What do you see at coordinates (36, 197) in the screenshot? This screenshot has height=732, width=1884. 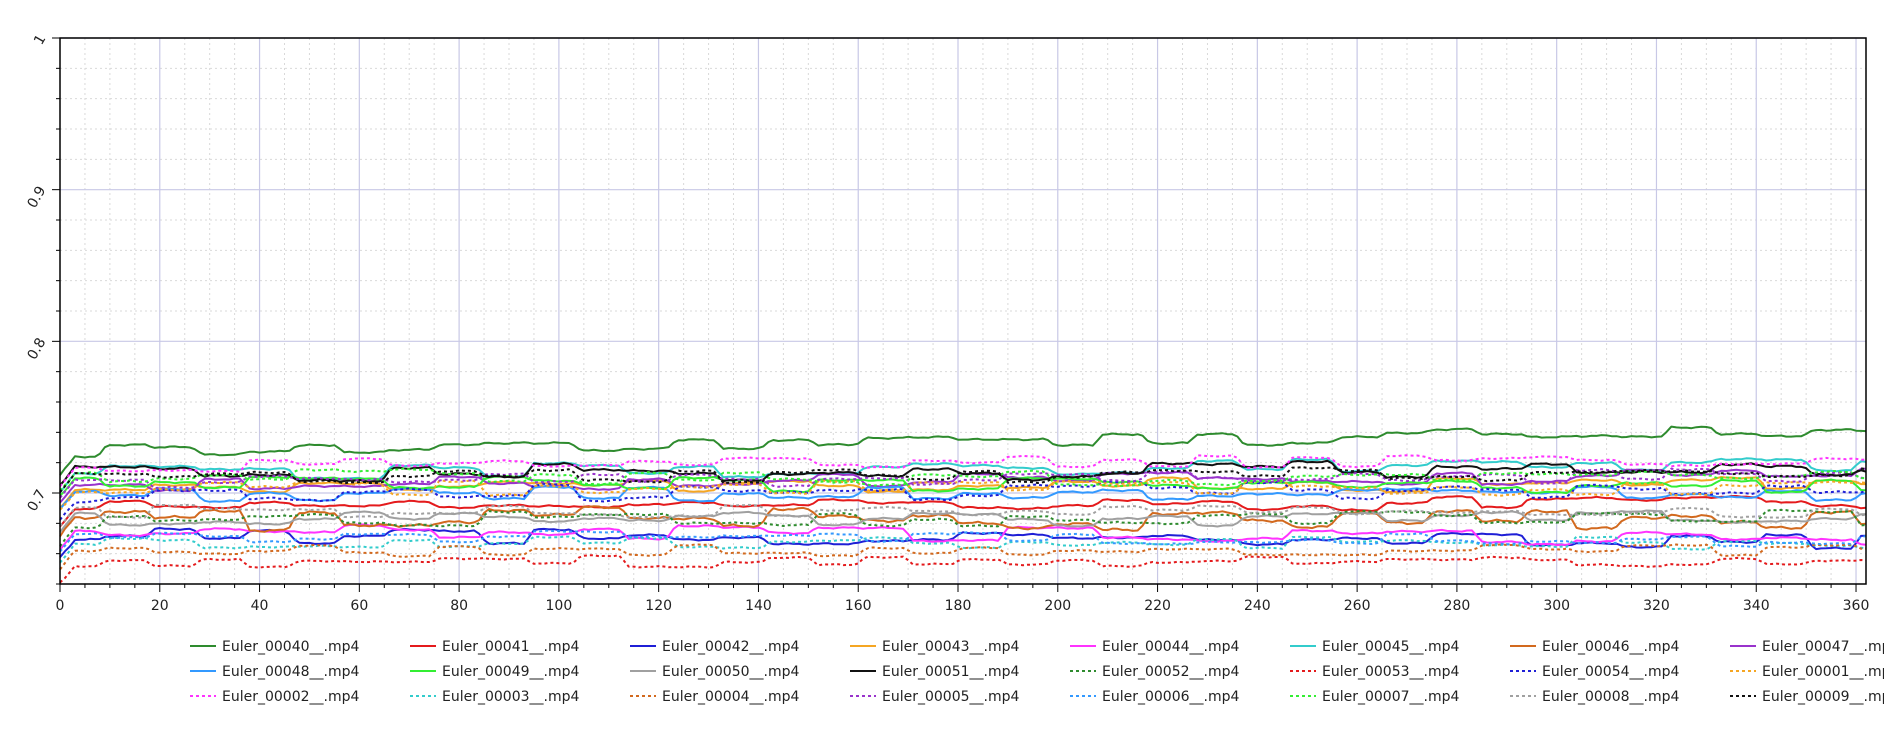 I see `y-tick-label: 0.9` at bounding box center [36, 197].